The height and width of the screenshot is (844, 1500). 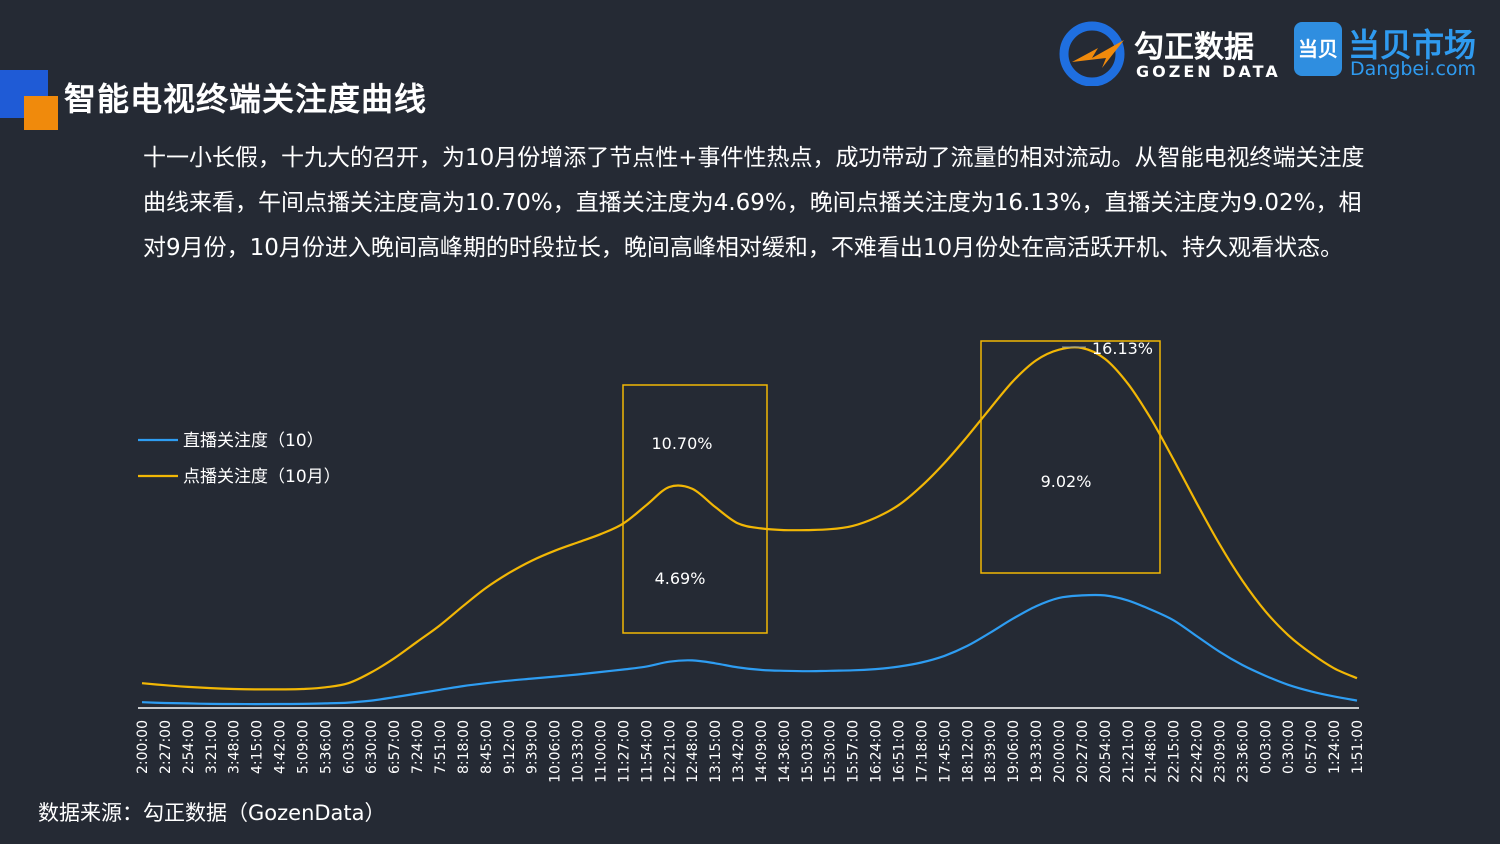 I want to click on x-tick-label: 15:57:00, so click(x=854, y=751).